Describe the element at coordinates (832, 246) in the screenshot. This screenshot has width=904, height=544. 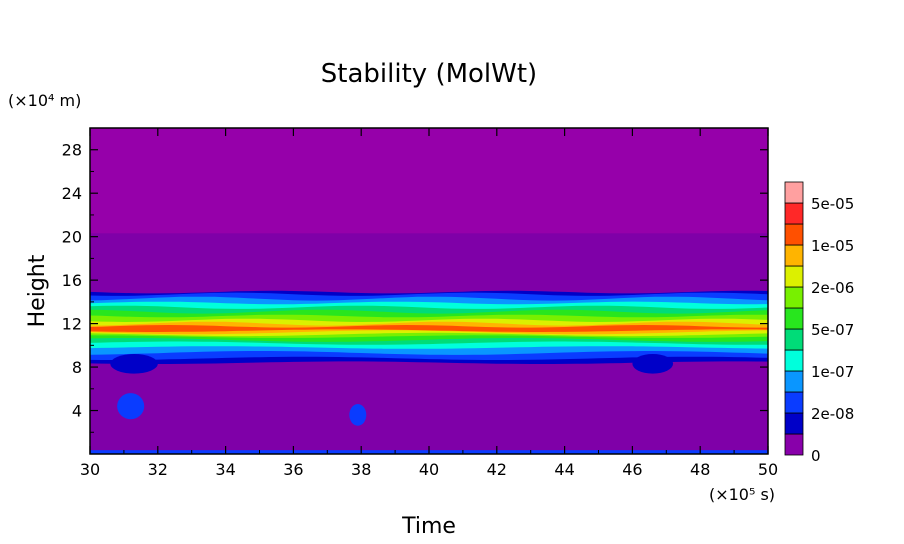
I see `colorbar-tick-label: 1e-05` at that location.